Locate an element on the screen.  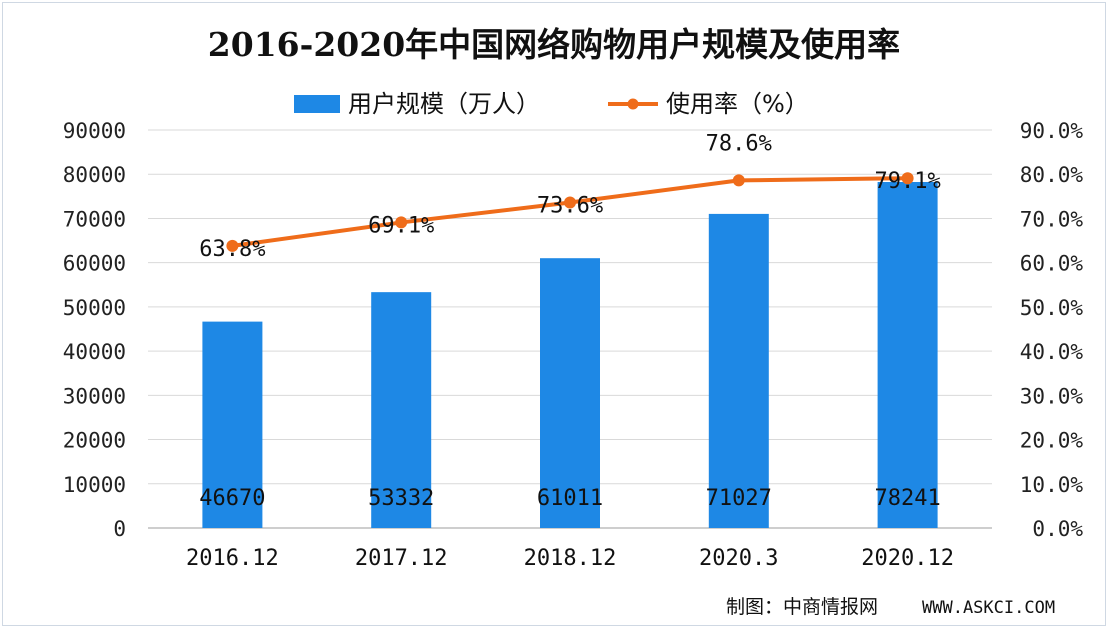
y-right-tick-label: 70.0% is located at coordinates (1052, 219).